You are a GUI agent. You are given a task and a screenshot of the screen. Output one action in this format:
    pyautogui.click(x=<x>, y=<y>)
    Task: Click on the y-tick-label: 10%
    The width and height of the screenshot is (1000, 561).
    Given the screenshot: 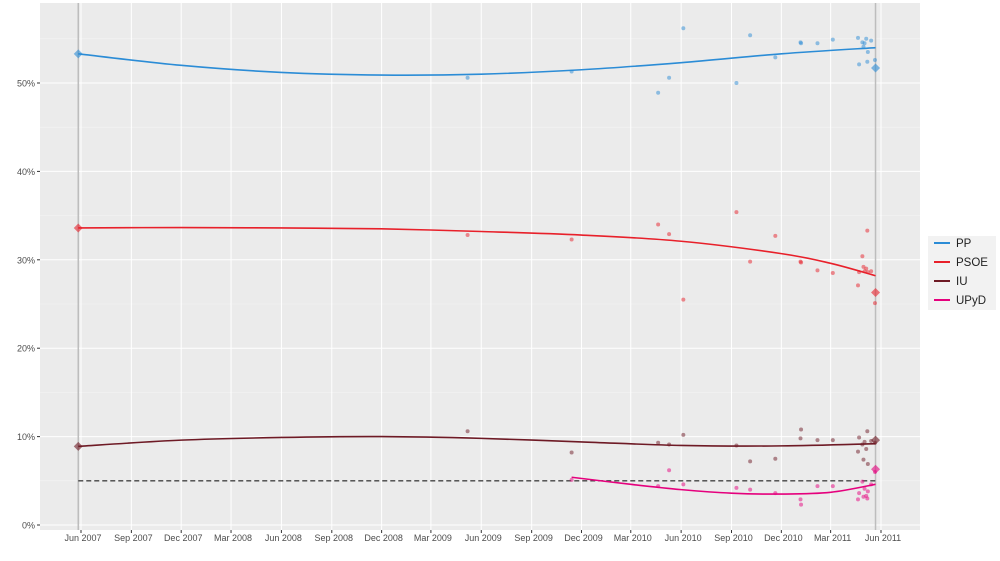 What is the action you would take?
    pyautogui.click(x=26, y=437)
    